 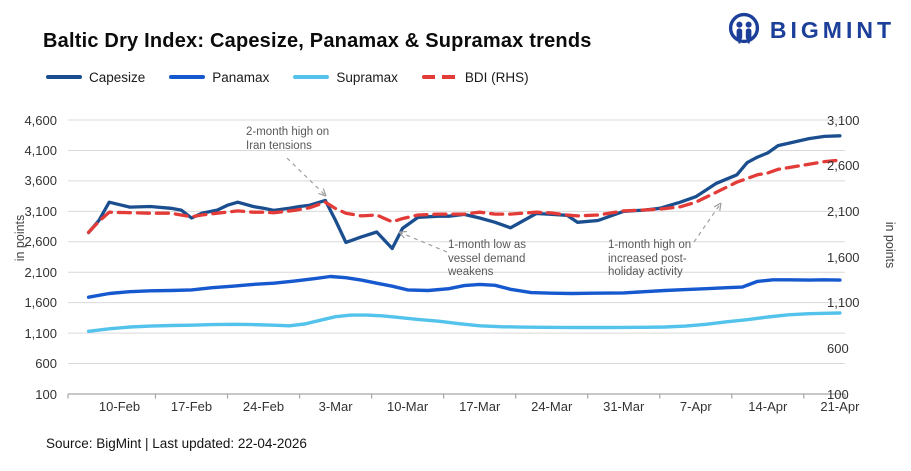 What do you see at coordinates (890, 245) in the screenshot?
I see `y-axis-right-unit: in points` at bounding box center [890, 245].